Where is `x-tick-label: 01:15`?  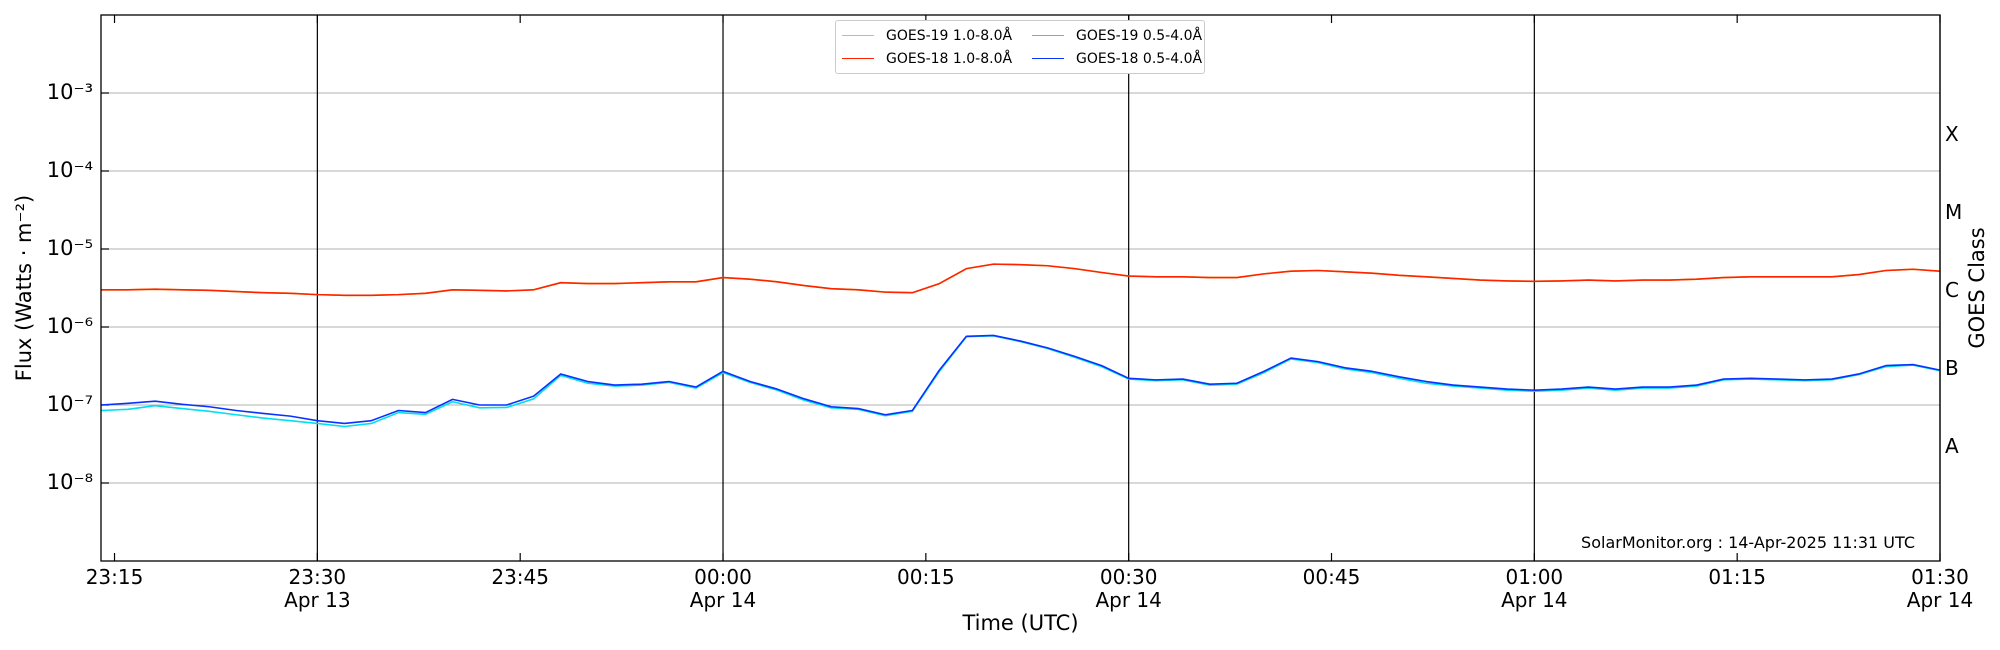
x-tick-label: 01:15 is located at coordinates (1737, 577).